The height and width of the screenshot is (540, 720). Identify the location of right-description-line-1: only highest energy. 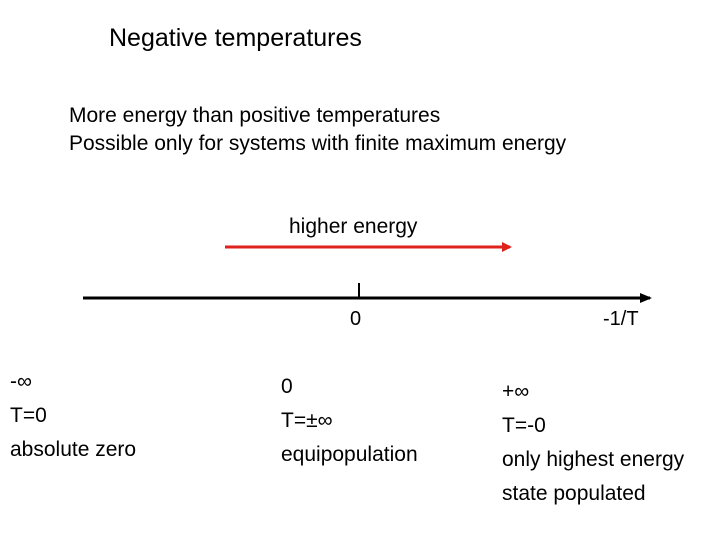
(593, 459).